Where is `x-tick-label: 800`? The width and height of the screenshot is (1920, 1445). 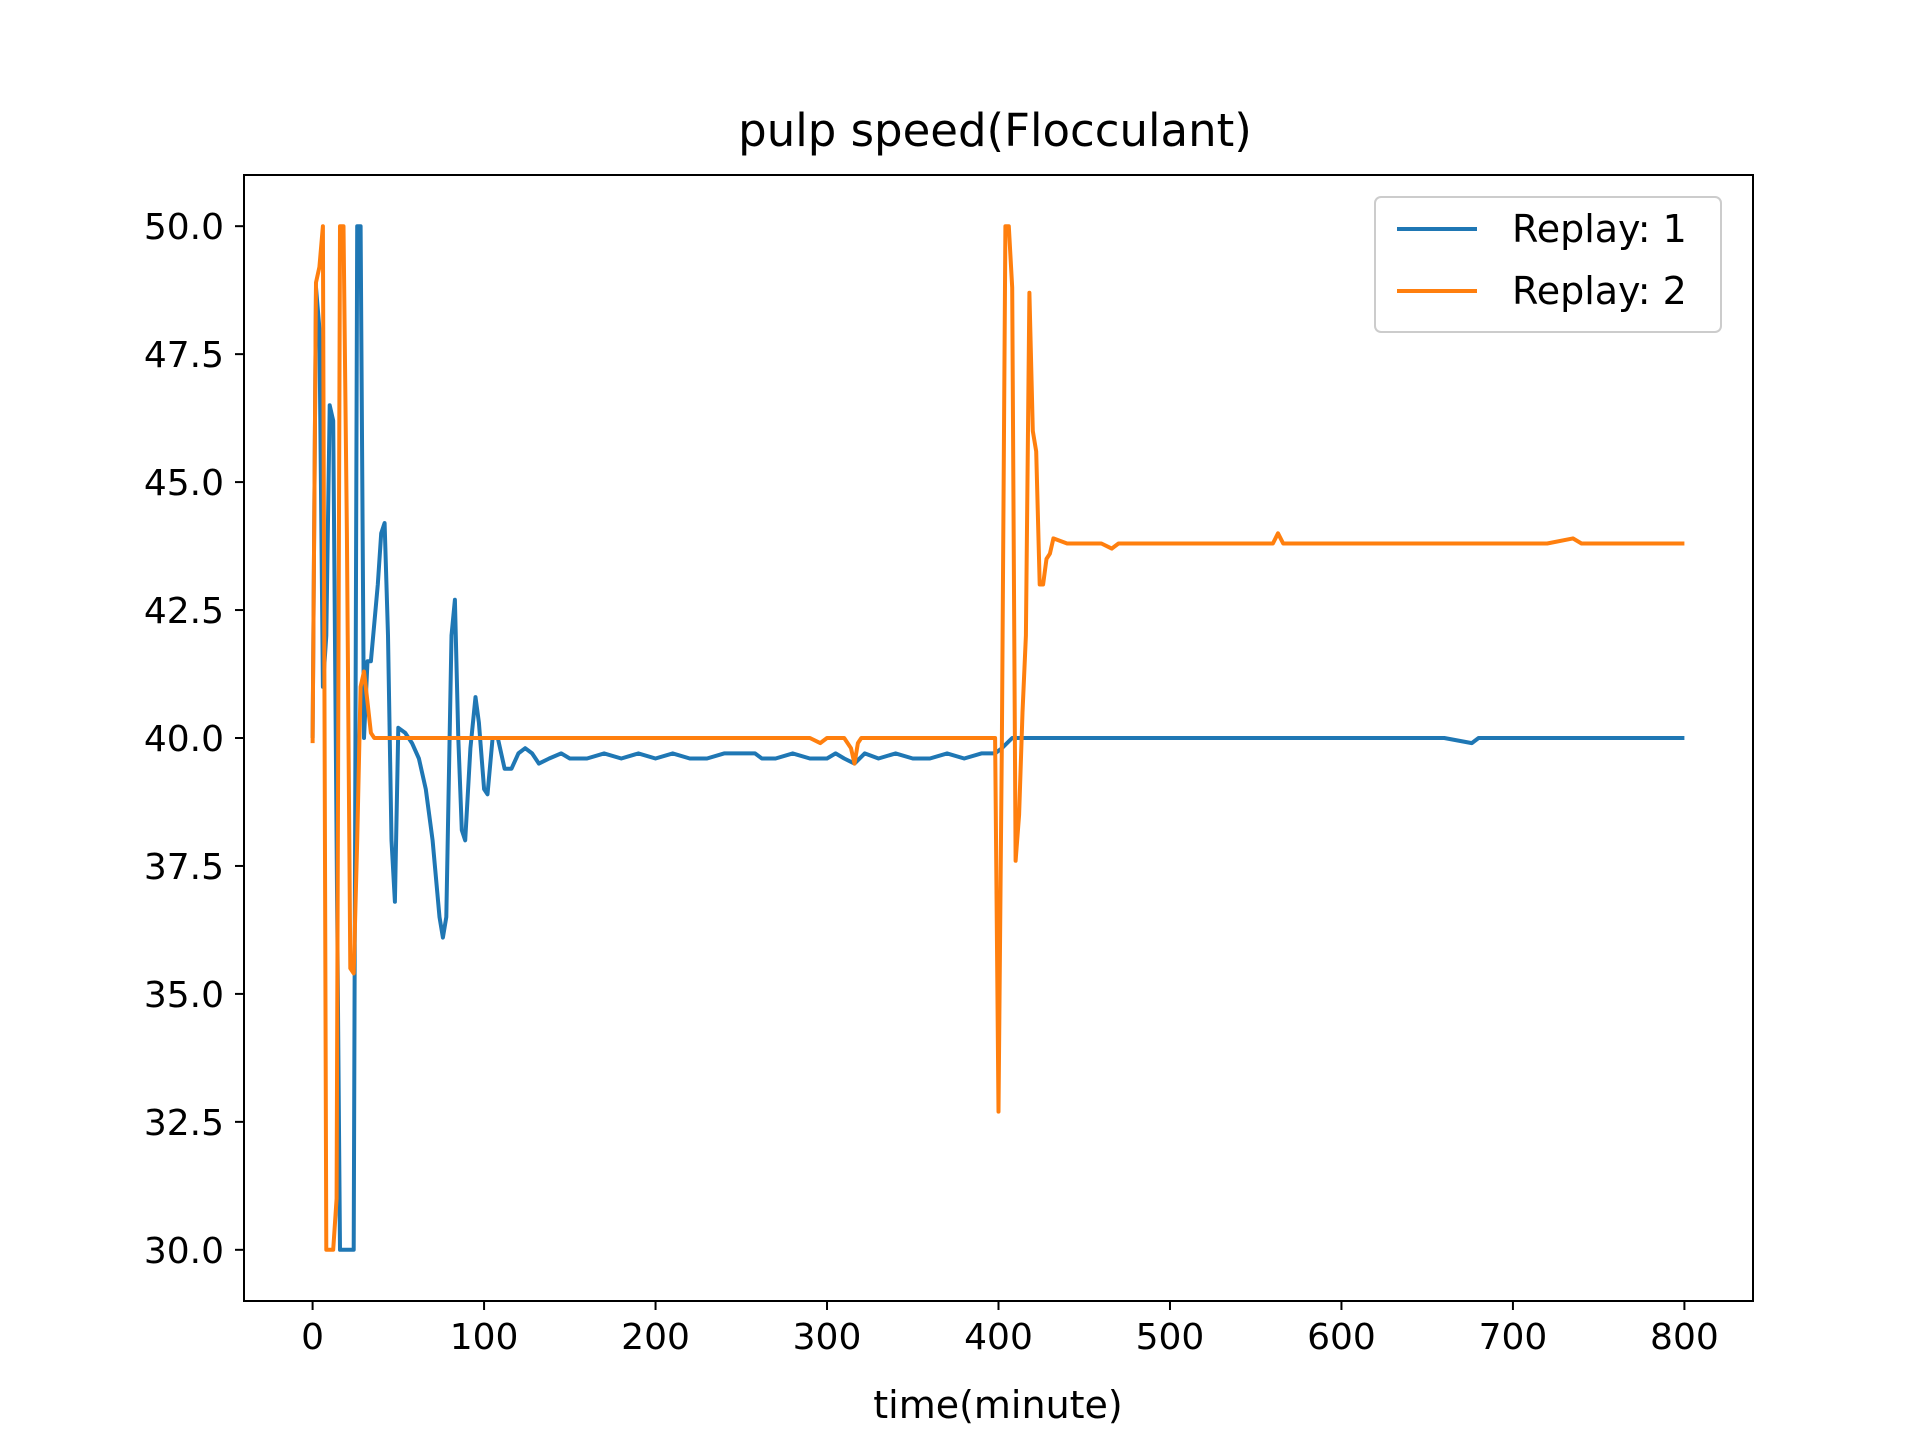
x-tick-label: 800 is located at coordinates (1684, 1337).